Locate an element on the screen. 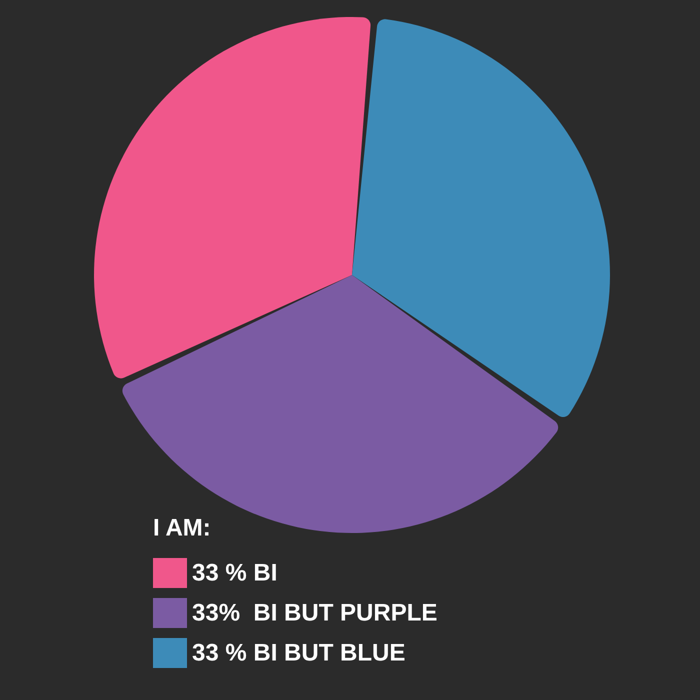  legend-label: 33 % BI is located at coordinates (235, 573).